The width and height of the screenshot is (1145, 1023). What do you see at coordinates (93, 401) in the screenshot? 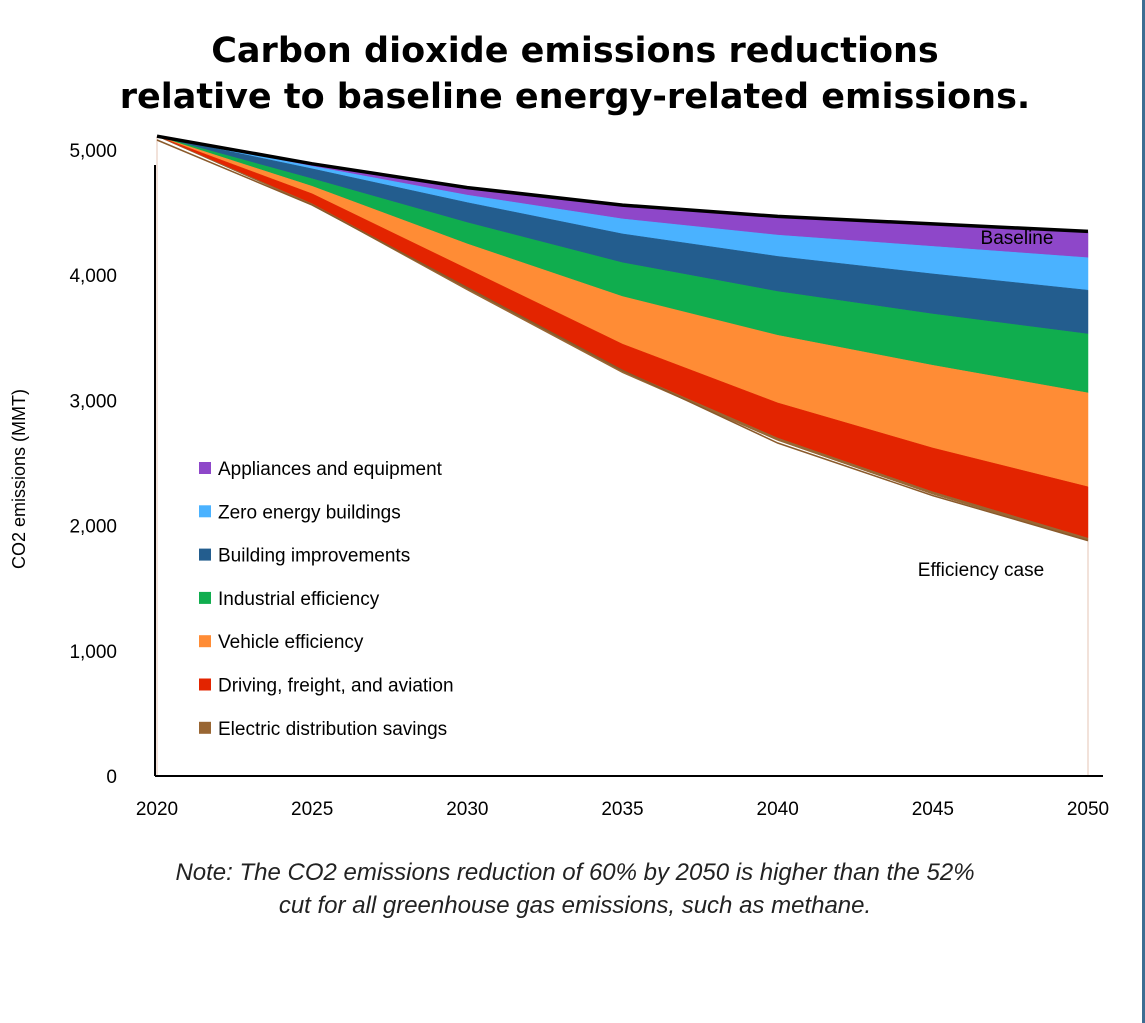
I see `y-tick-label: 3,000` at bounding box center [93, 401].